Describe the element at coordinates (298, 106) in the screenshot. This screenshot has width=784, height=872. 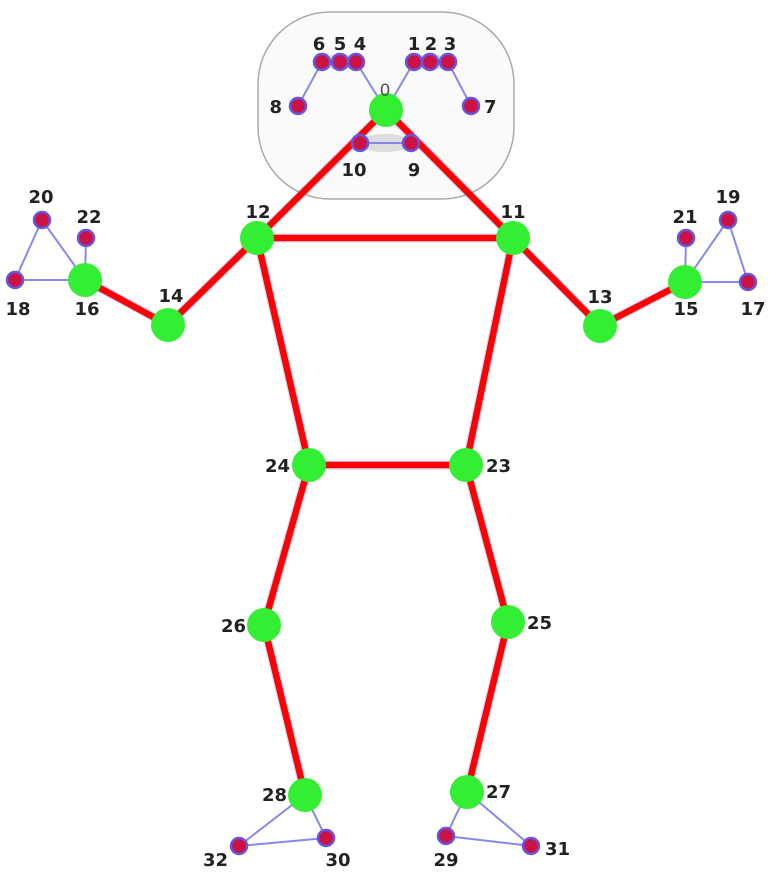
I see `joint-8-marker` at that location.